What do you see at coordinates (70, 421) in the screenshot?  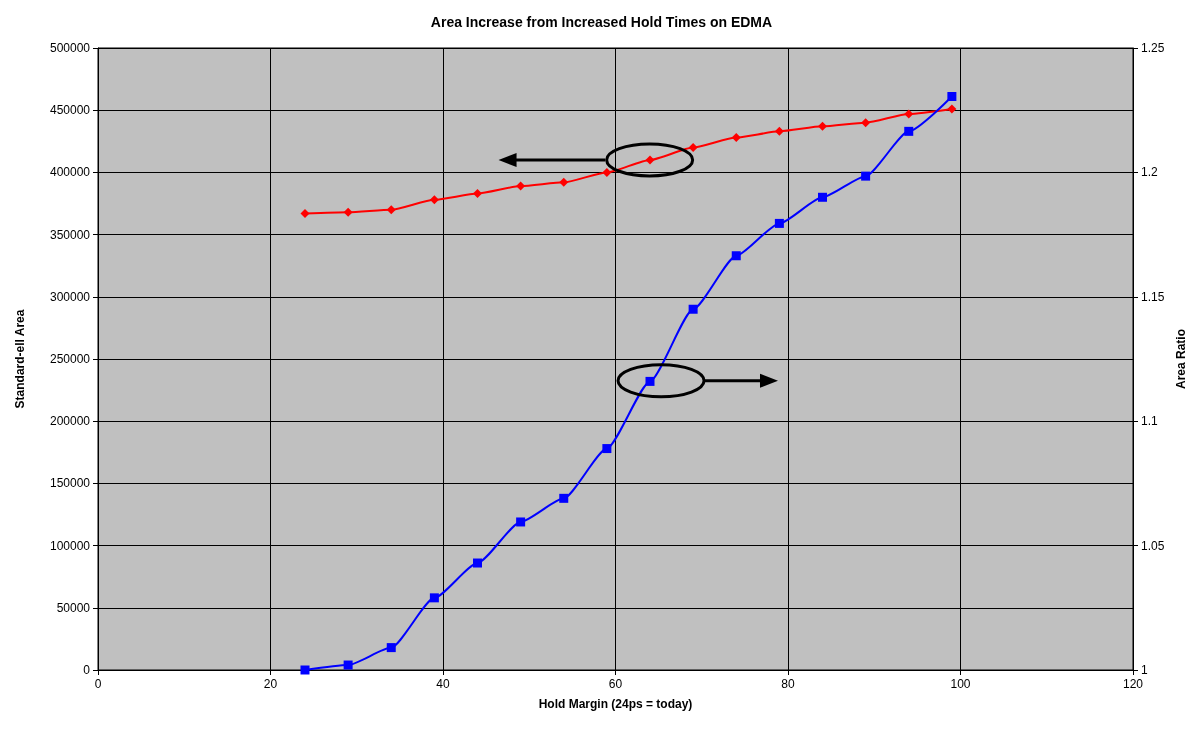 I see `y-tick-label: 200000` at bounding box center [70, 421].